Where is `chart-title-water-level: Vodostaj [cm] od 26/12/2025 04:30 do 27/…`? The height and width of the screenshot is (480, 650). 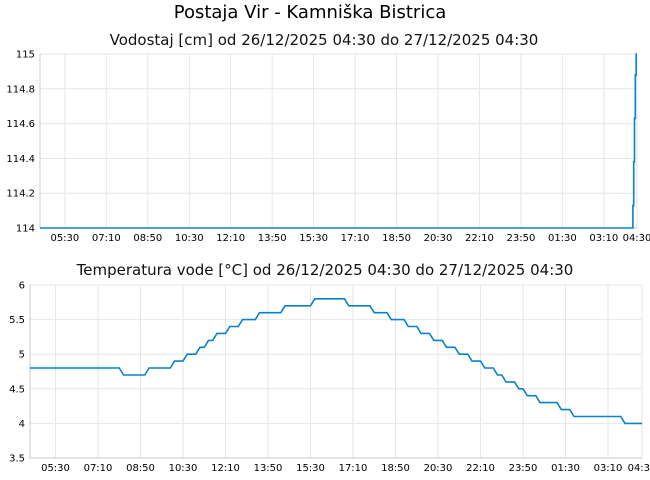 chart-title-water-level: Vodostaj [cm] od 26/12/2025 04:30 do 27/… is located at coordinates (324, 40).